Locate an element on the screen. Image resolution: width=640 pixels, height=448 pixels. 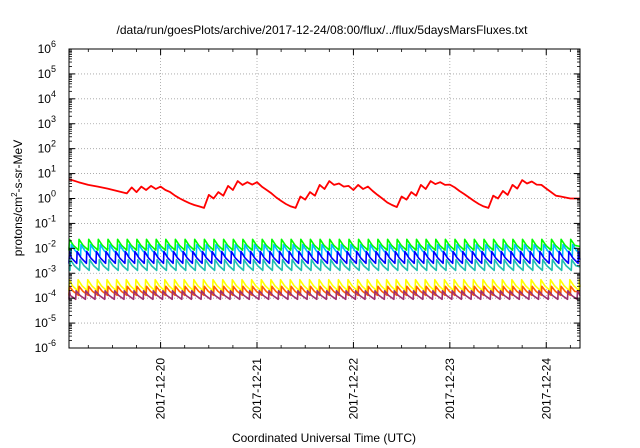
y-tick-exponent: -5 is located at coordinates (52, 318).